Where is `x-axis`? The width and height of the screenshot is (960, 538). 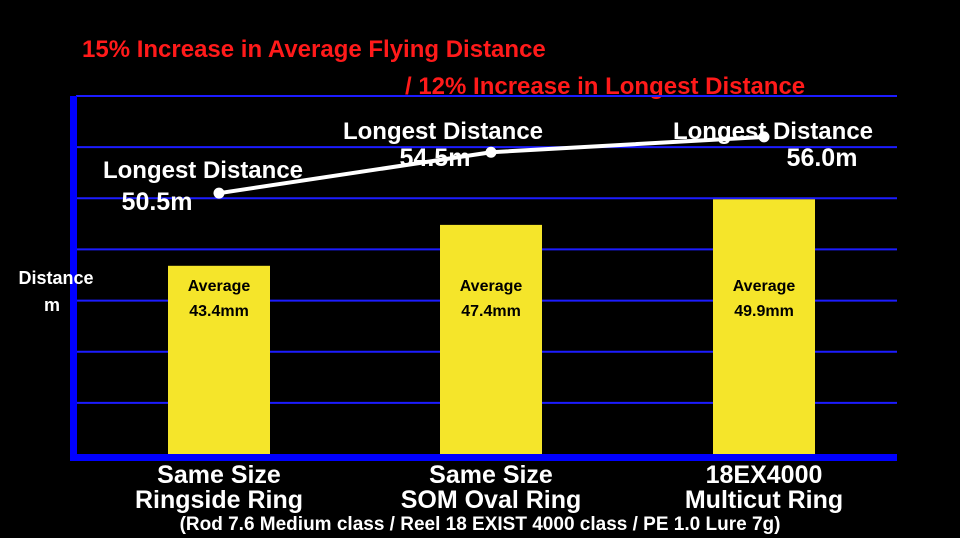
x-axis is located at coordinates (483, 457).